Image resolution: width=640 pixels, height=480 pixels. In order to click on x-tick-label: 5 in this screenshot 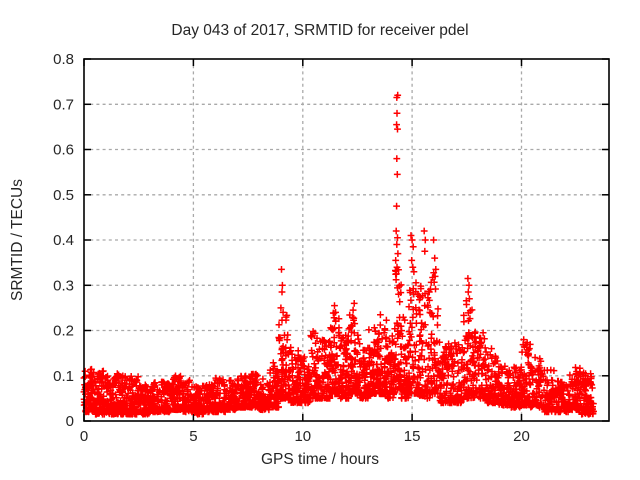, I will do `click(193, 436)`.